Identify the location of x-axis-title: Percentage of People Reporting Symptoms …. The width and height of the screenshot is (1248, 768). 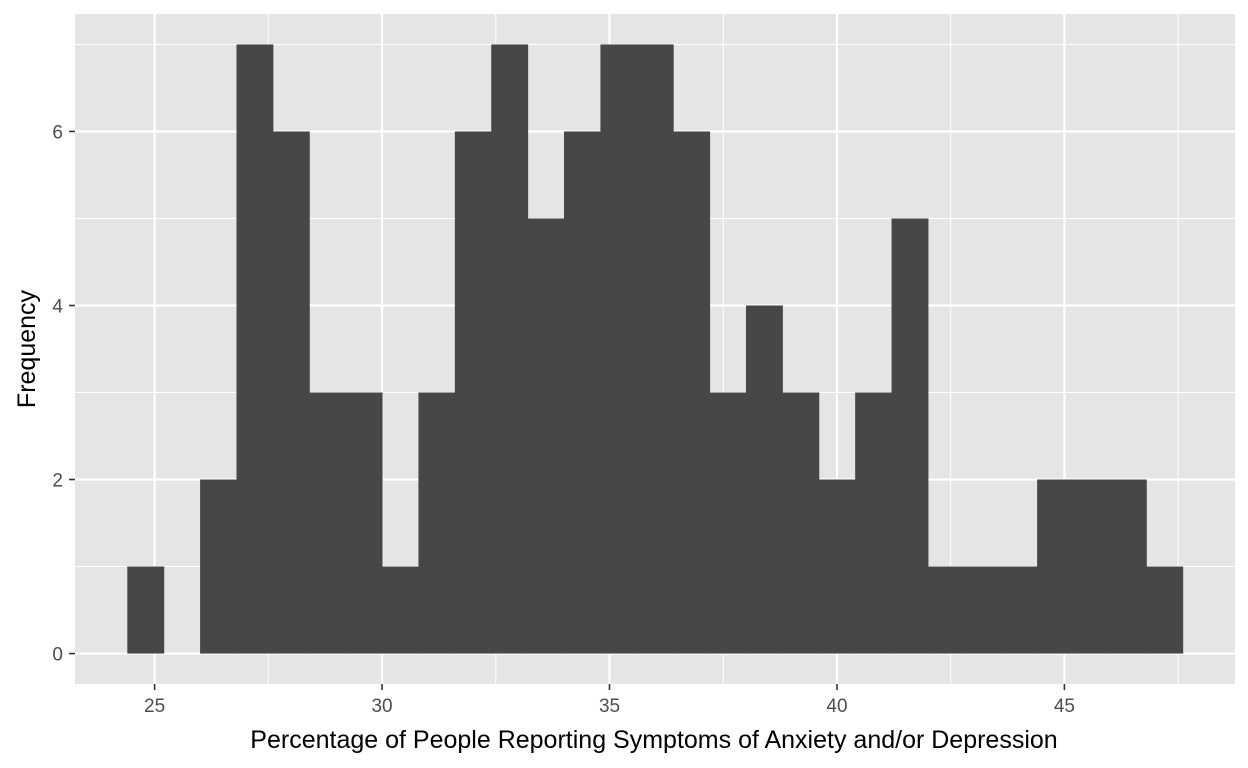
(653, 740).